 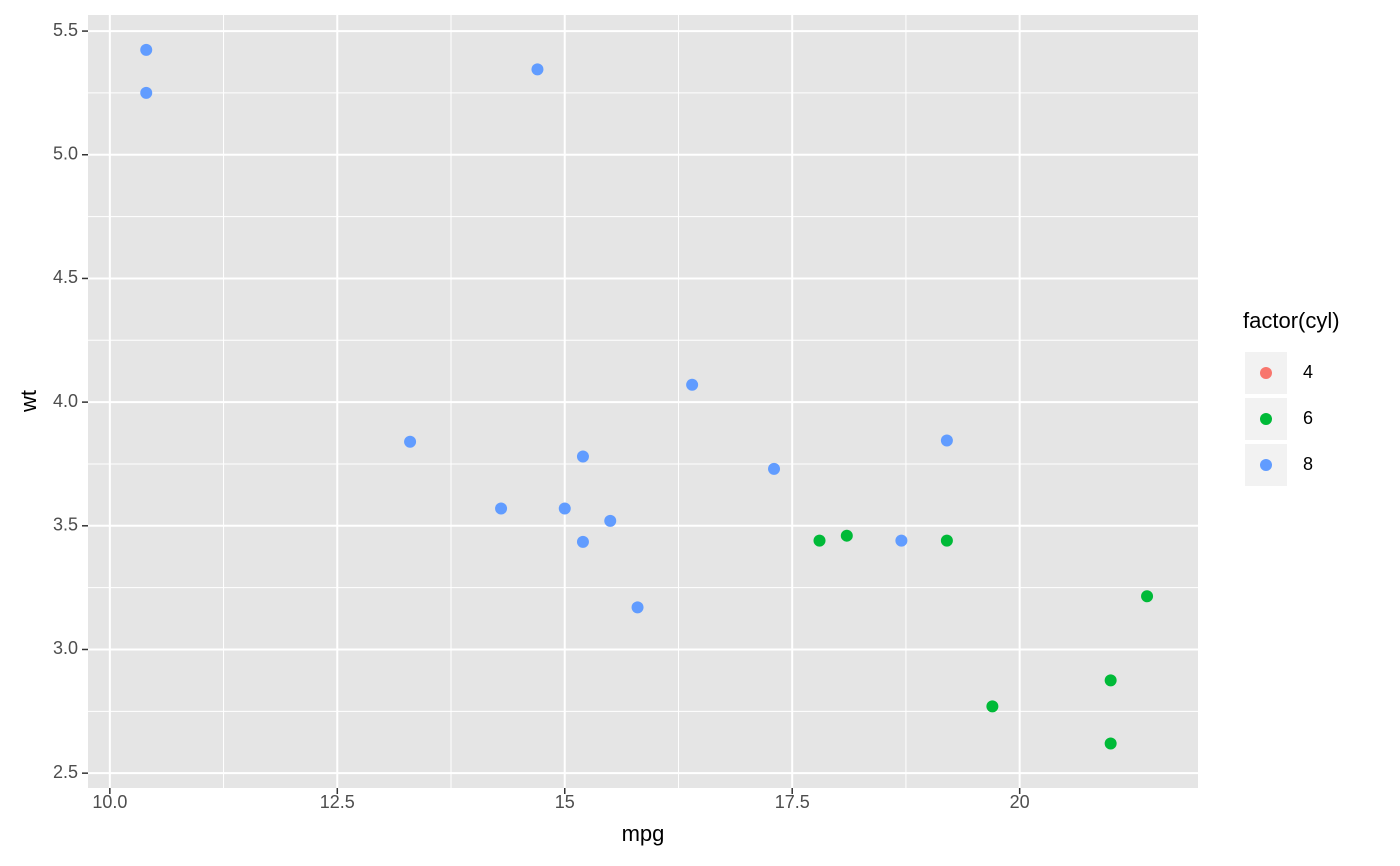 I want to click on y-axis-label: wt, so click(x=28, y=401).